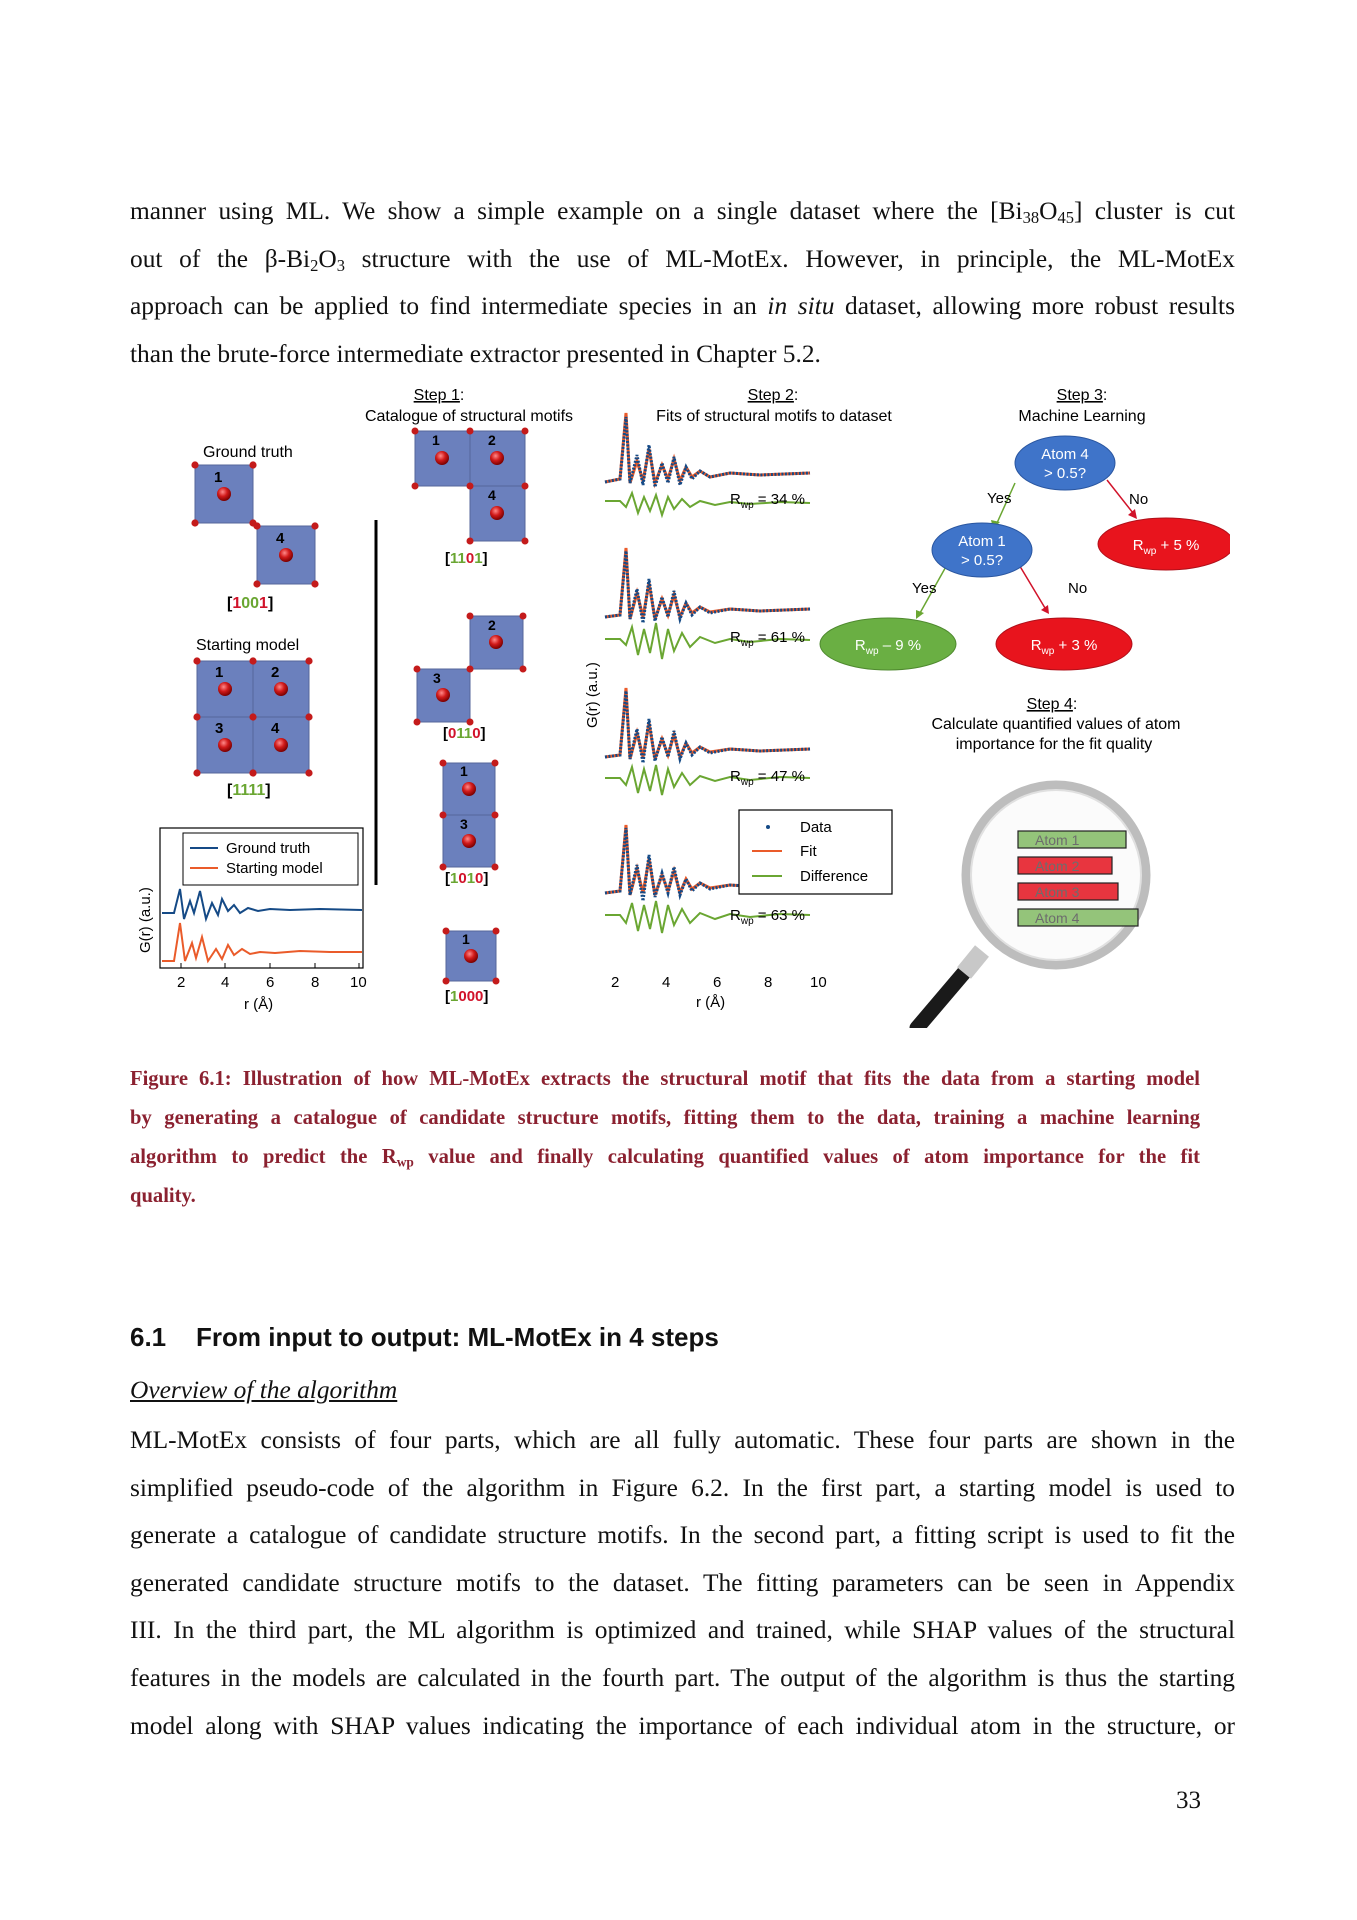  Describe the element at coordinates (717, 982) in the screenshot. I see `fit-xtick-2: 6` at that location.